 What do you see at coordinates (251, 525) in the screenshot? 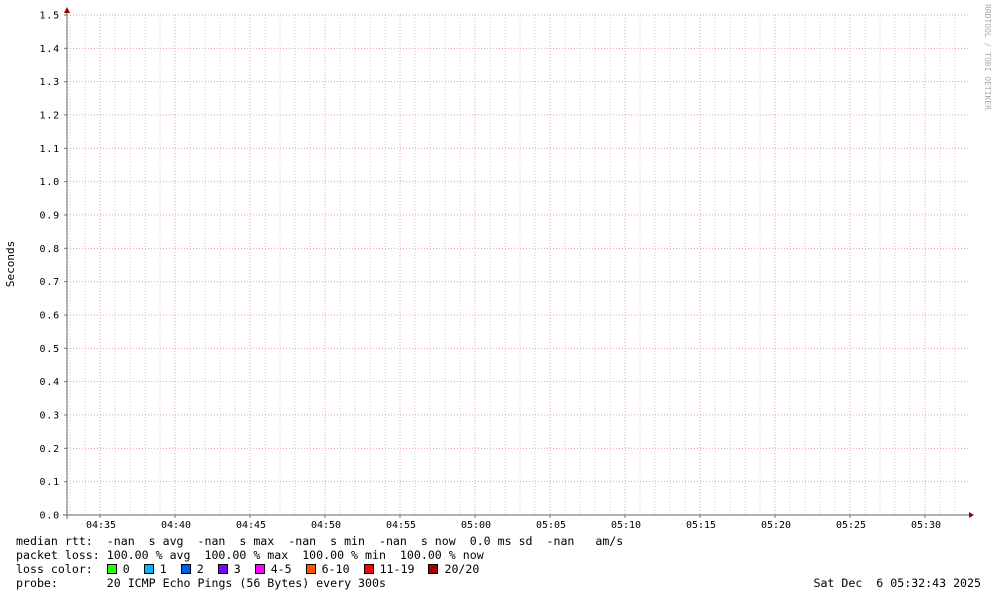
I see `x-tick-label: 04:45` at bounding box center [251, 525].